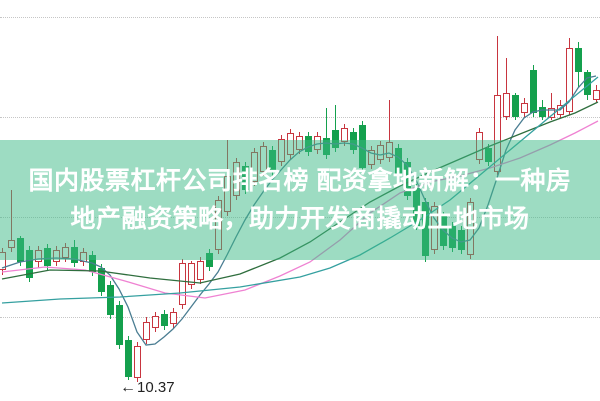 Image resolution: width=600 pixels, height=401 pixels. I want to click on headline-line-1: 国内股票杠杆公司排名榜 配资拿地新解：一种房, so click(300, 181).